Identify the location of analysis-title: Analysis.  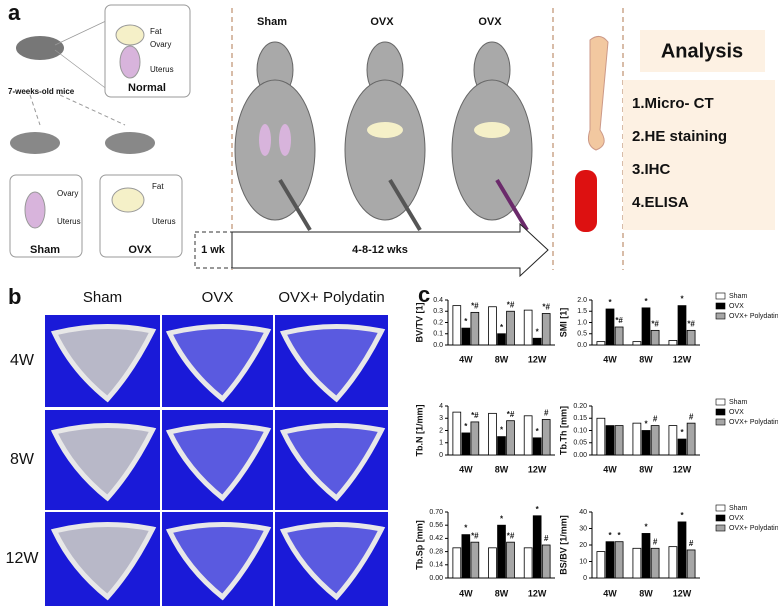
(702, 51).